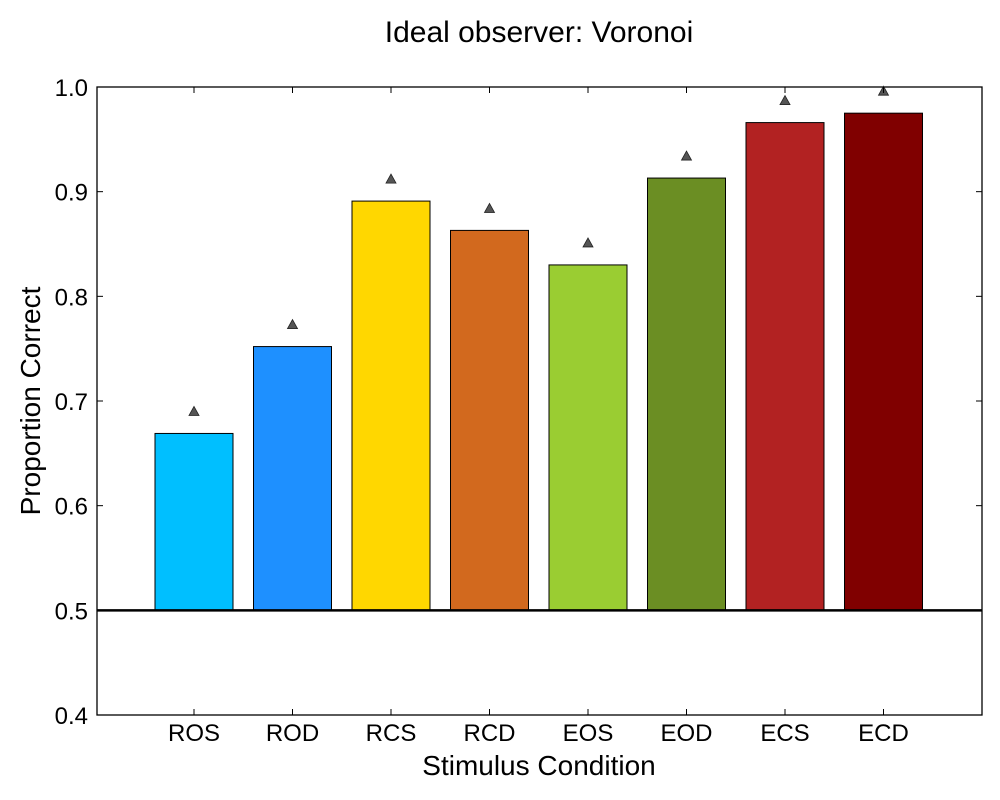  What do you see at coordinates (539, 32) in the screenshot?
I see `chart-title: Ideal observer: Voronoi` at bounding box center [539, 32].